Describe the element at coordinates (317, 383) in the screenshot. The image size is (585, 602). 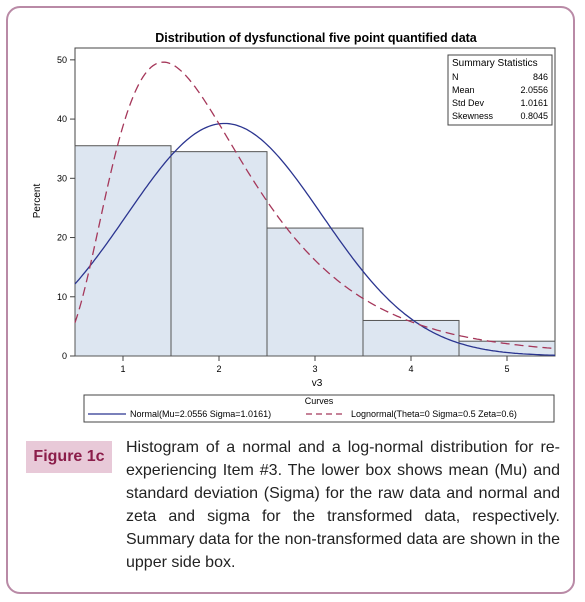
I see `x-axis-label: v3` at that location.